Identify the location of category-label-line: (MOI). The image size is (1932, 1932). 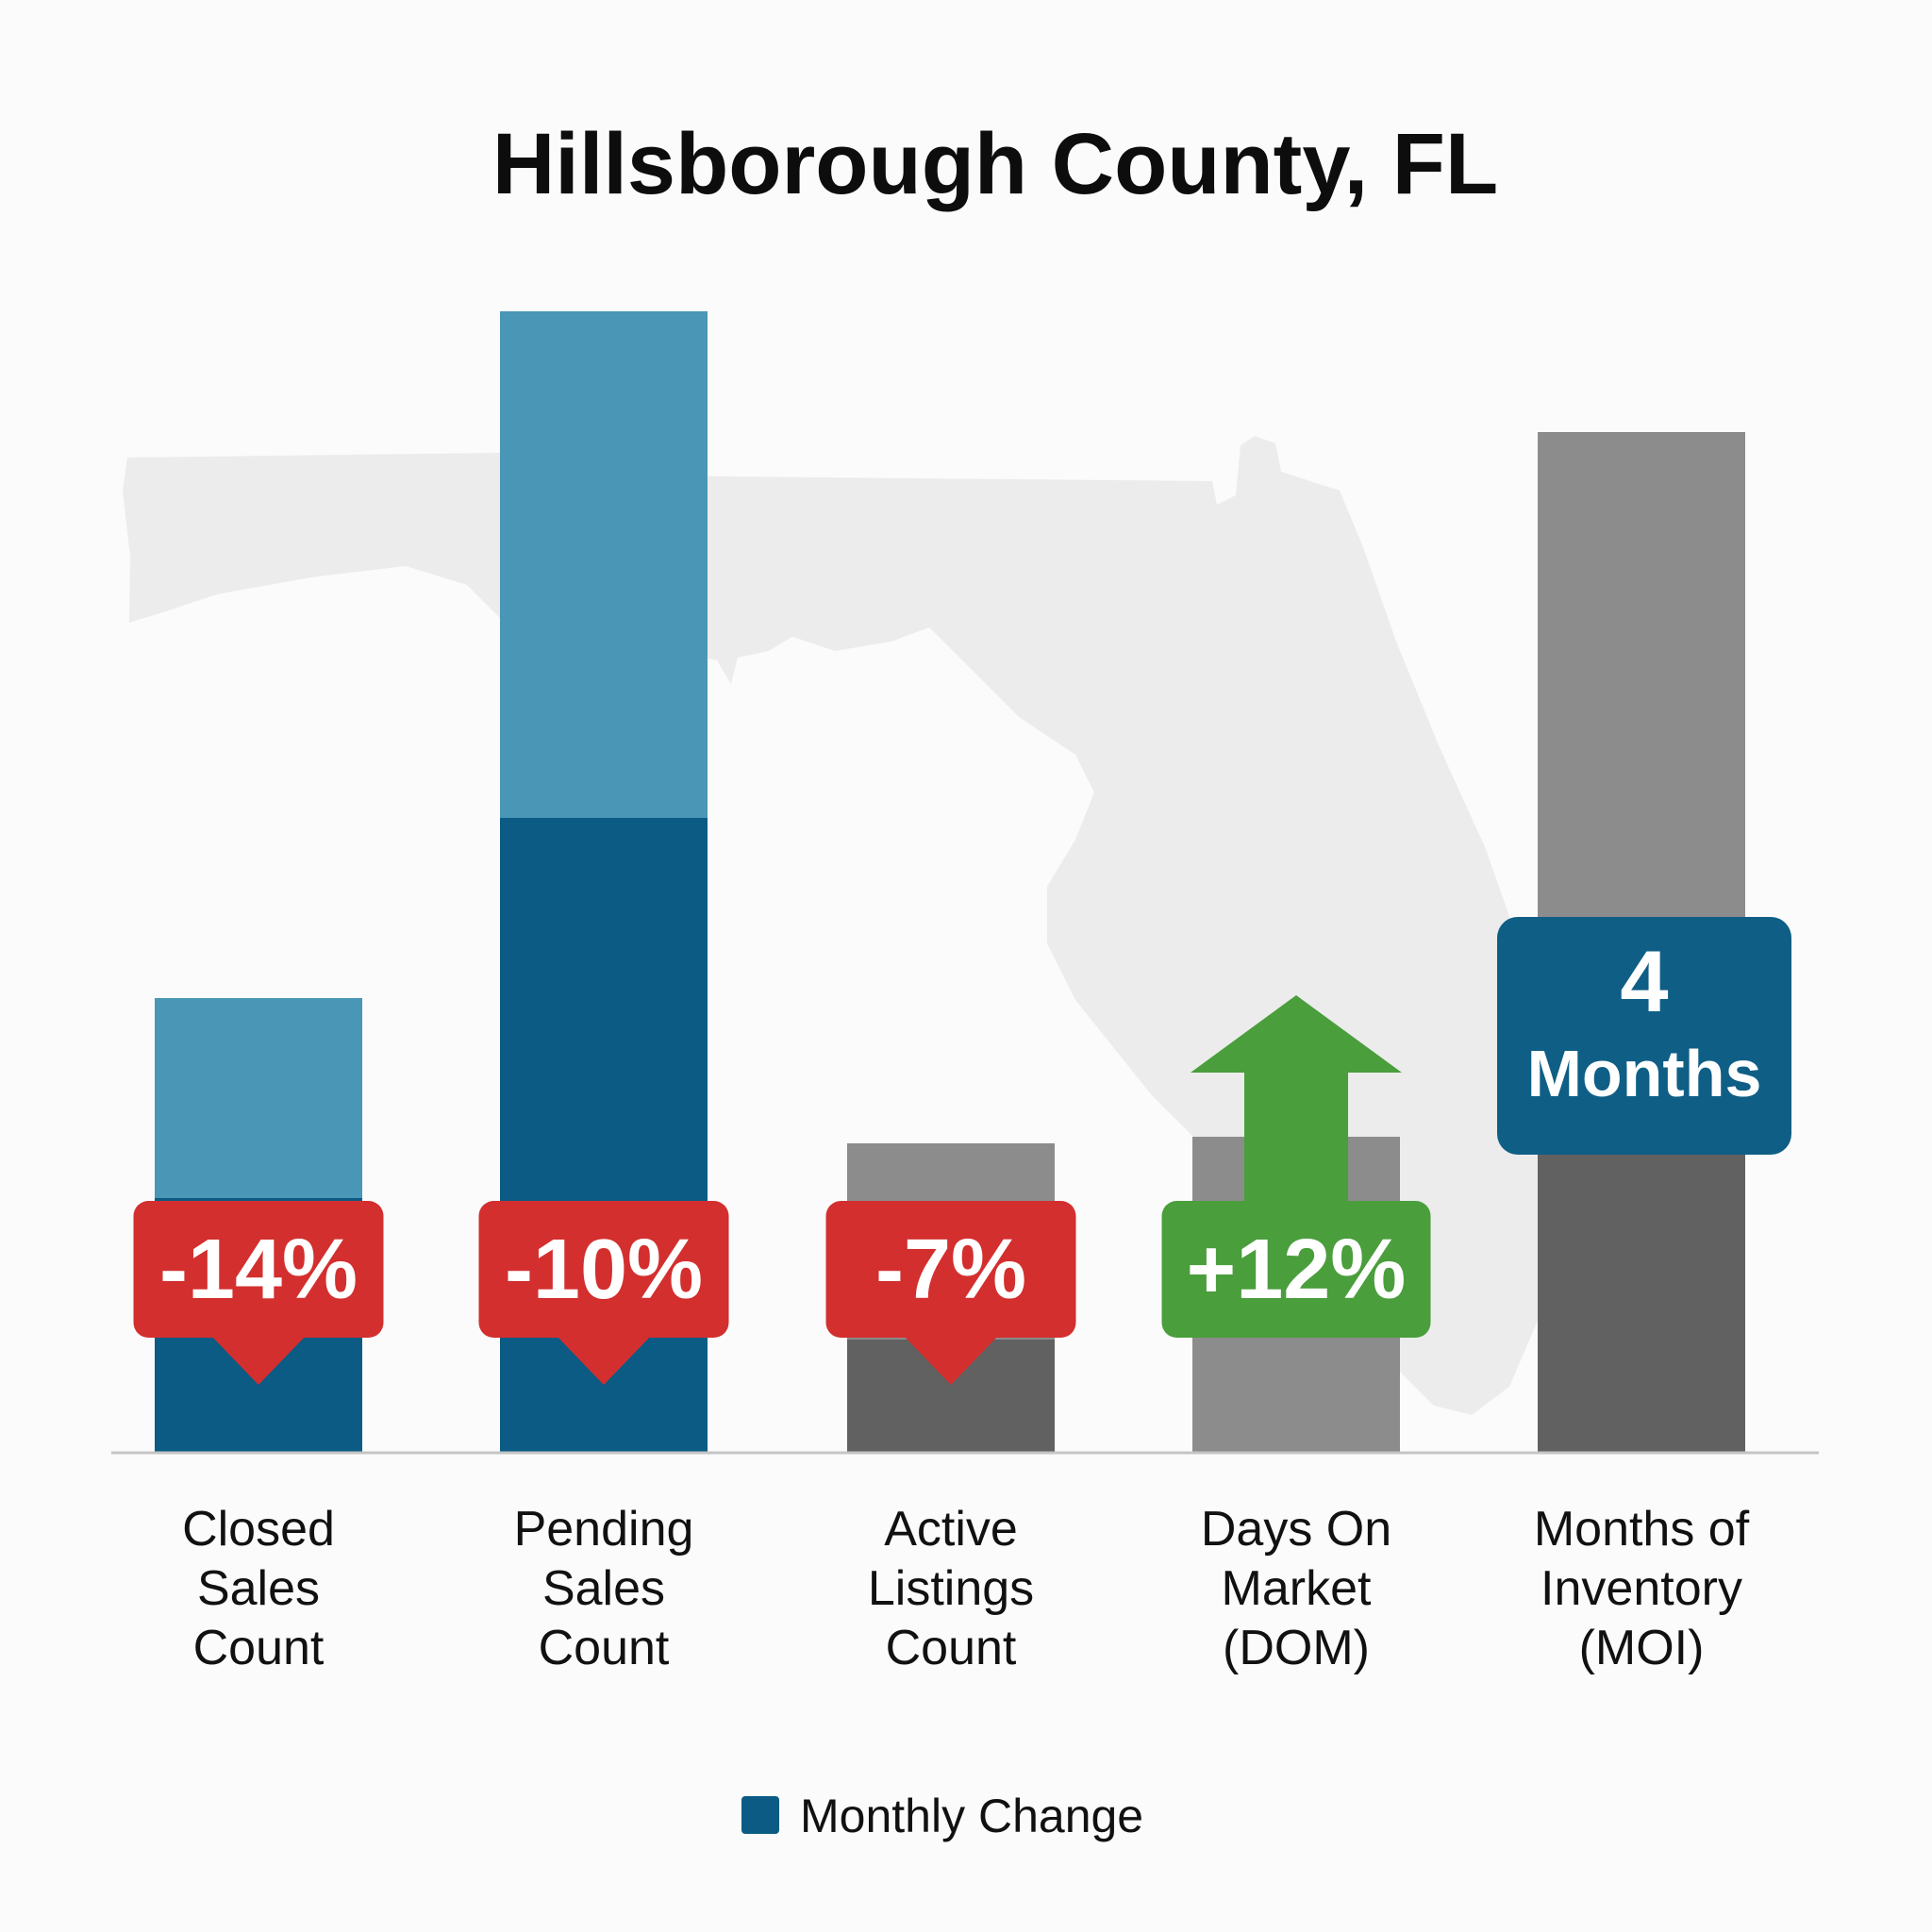
(1642, 1648).